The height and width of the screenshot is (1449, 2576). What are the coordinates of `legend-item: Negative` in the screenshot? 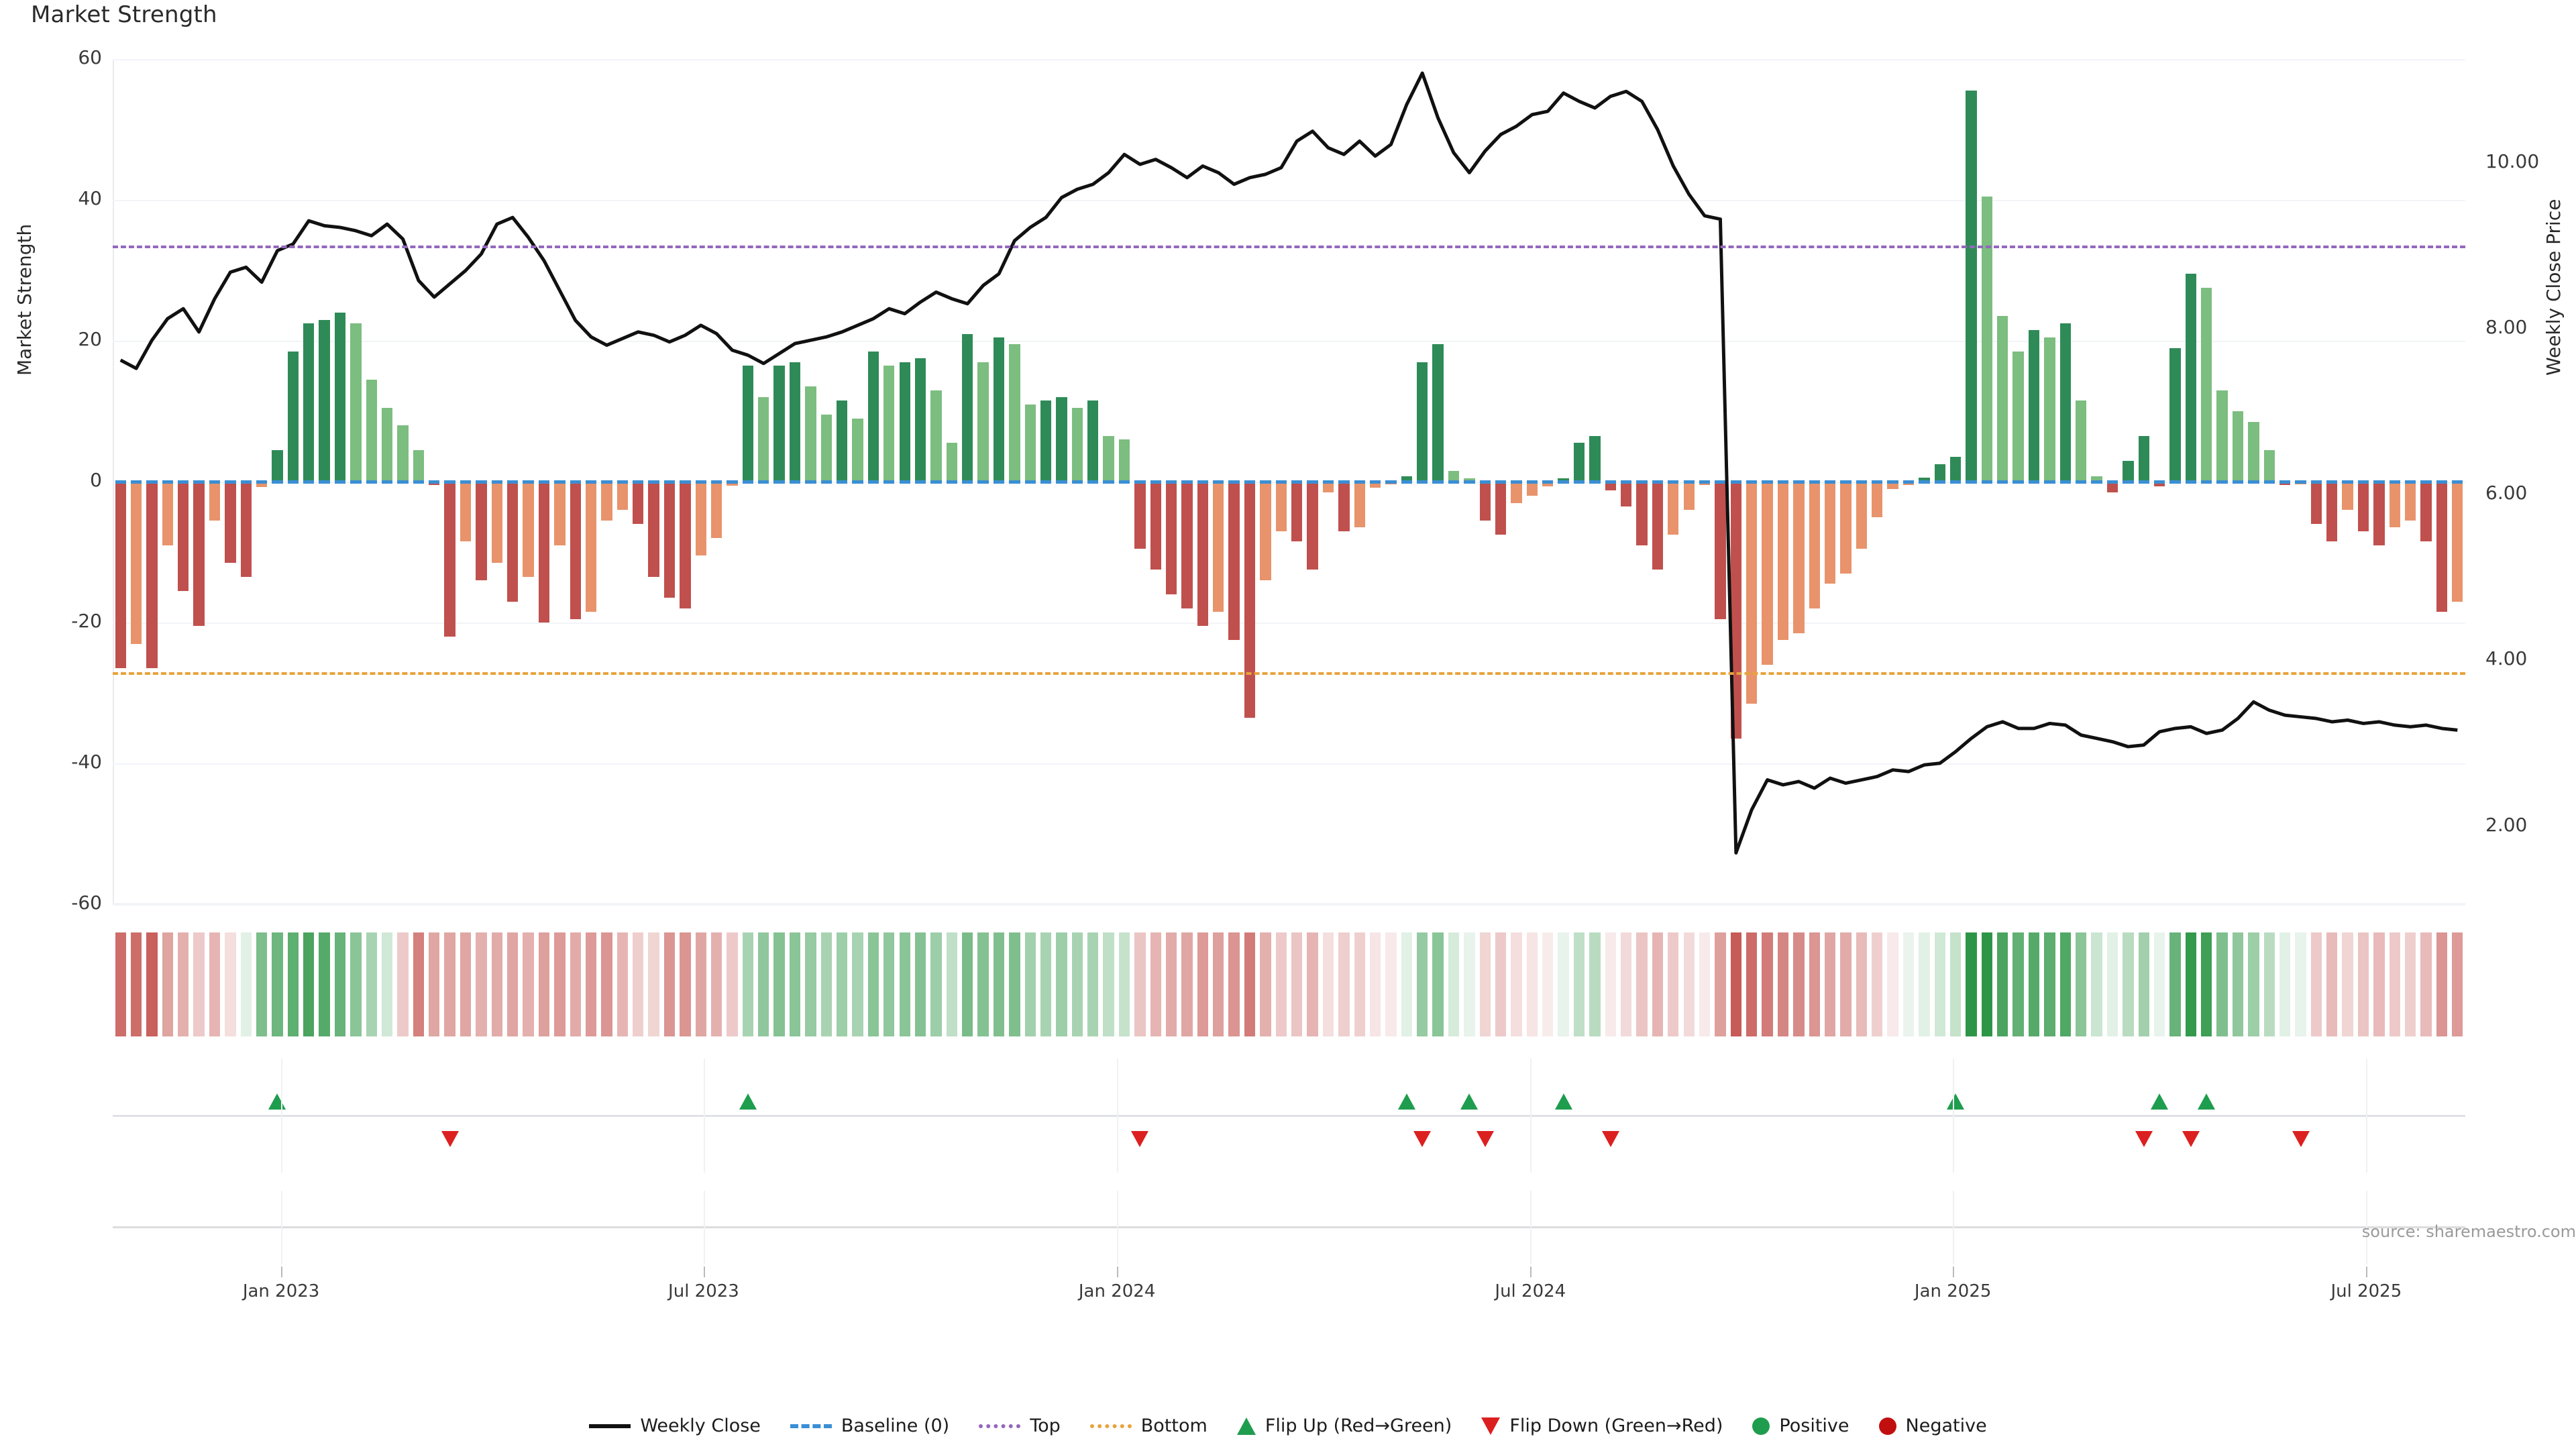 It's located at (1932, 1425).